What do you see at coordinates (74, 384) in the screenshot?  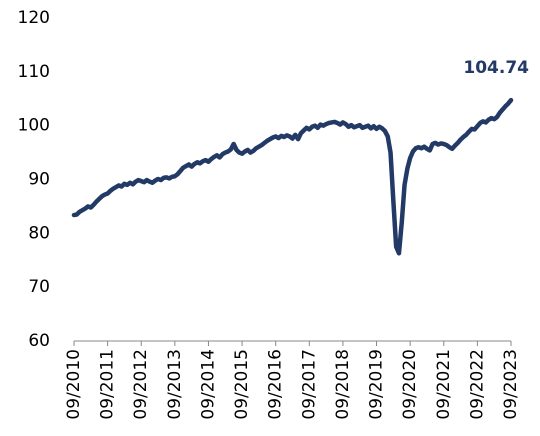 I see `x-tick-label: 09/2010` at bounding box center [74, 384].